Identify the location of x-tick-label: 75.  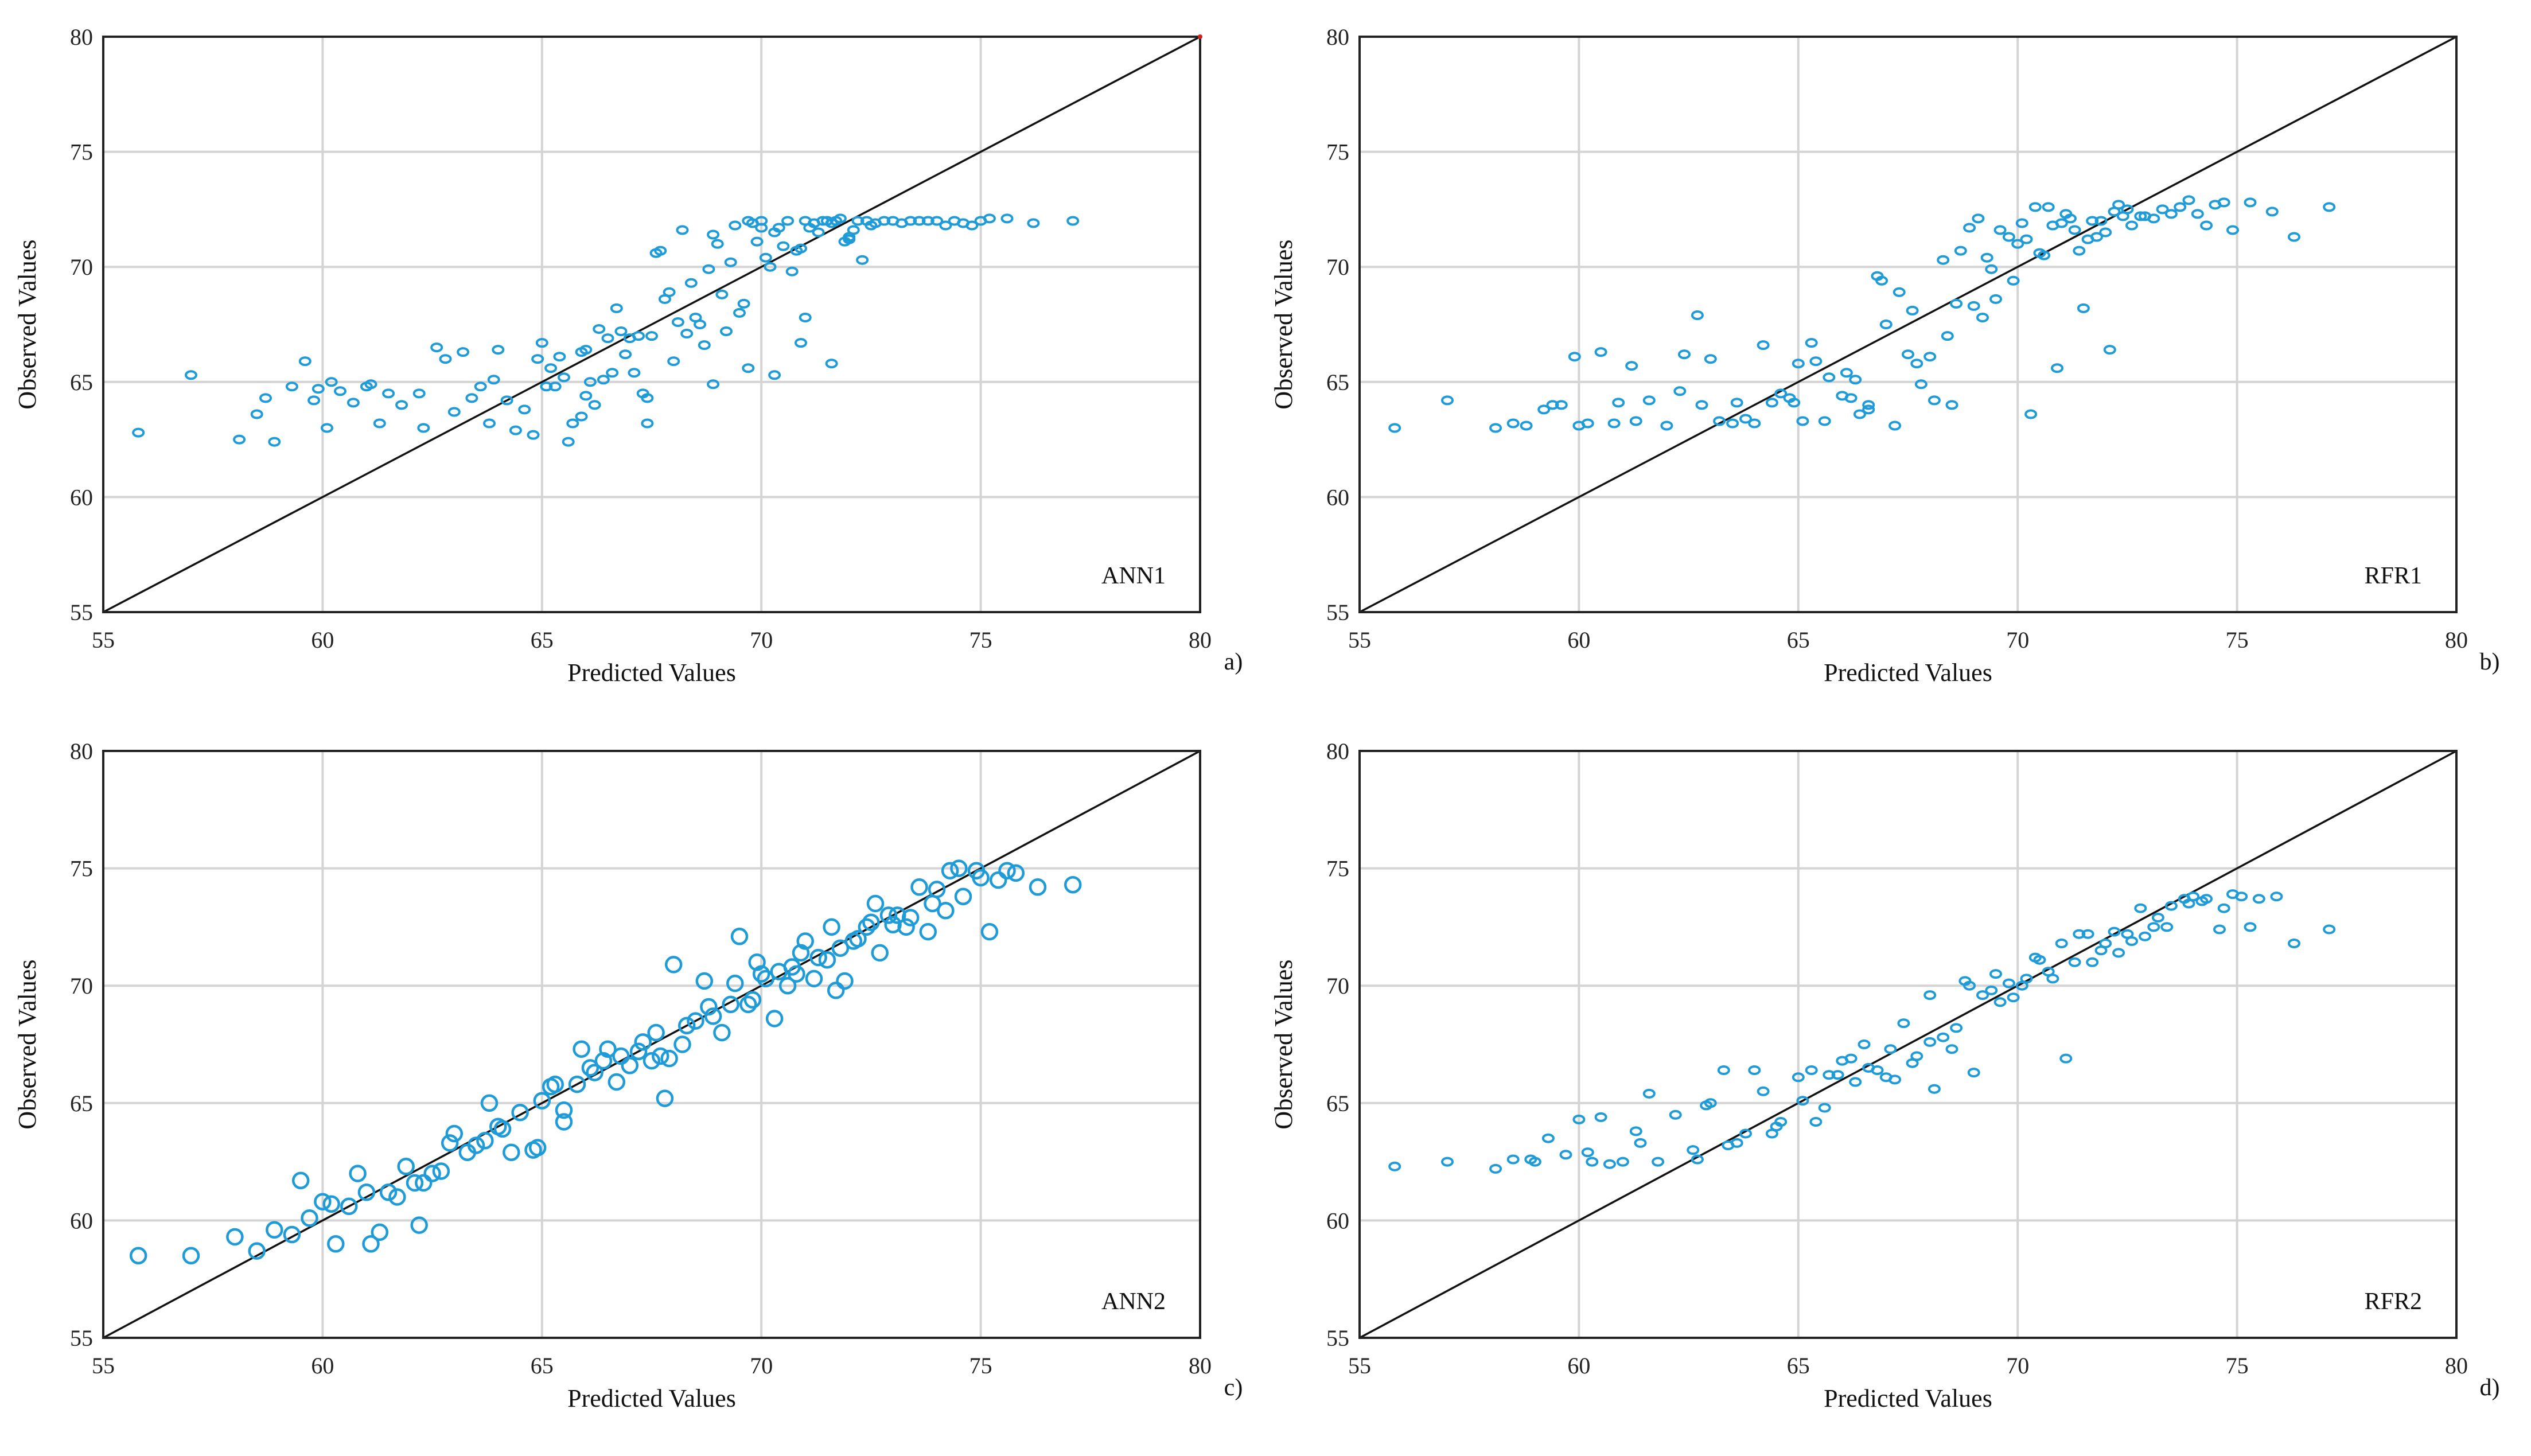
(981, 1366).